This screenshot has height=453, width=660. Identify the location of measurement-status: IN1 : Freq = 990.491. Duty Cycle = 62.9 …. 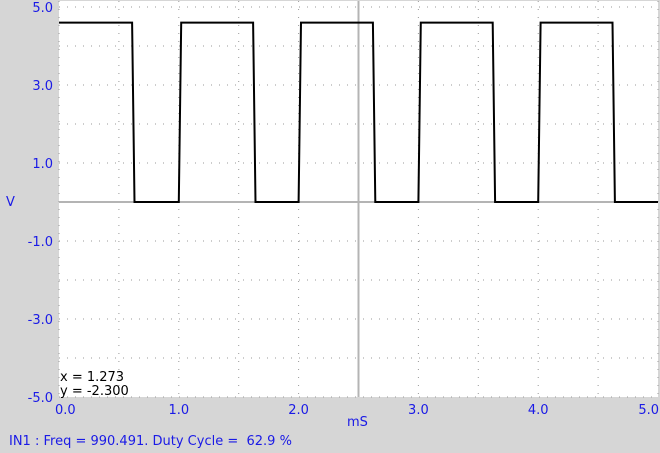
(150, 441).